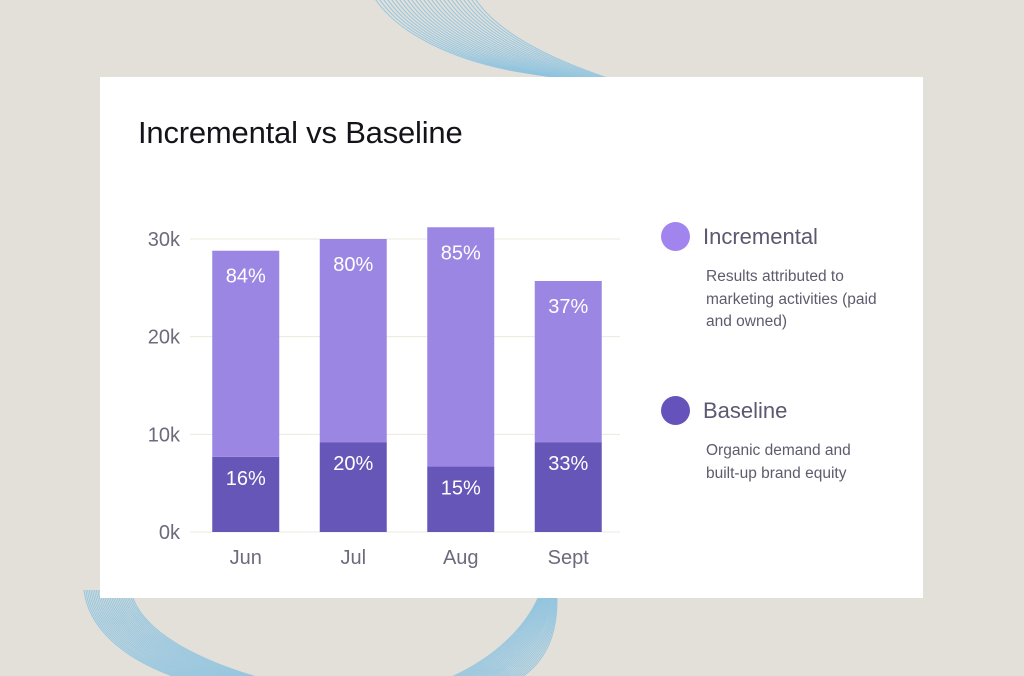  What do you see at coordinates (164, 435) in the screenshot?
I see `y-tick-label: 10k` at bounding box center [164, 435].